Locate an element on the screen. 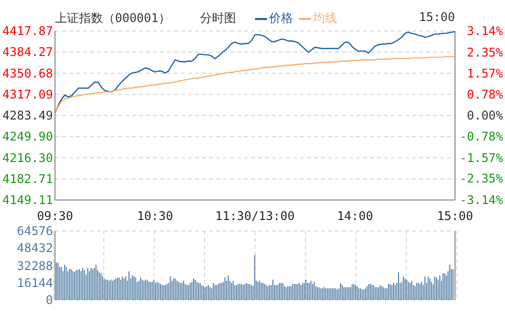  y2-tick-label: -1.57% is located at coordinates (482, 157).